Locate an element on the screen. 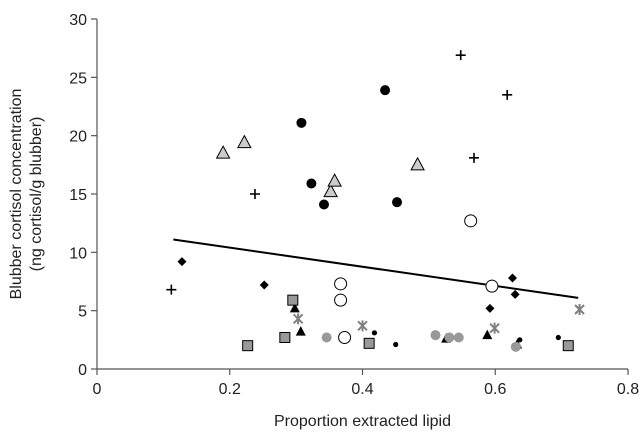 The image size is (643, 433). x-tick-label: 0.2 is located at coordinates (230, 389).